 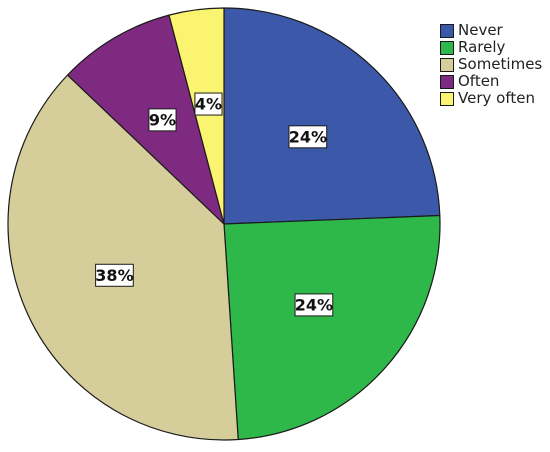 I want to click on data-label-often: 9%, so click(x=162, y=120).